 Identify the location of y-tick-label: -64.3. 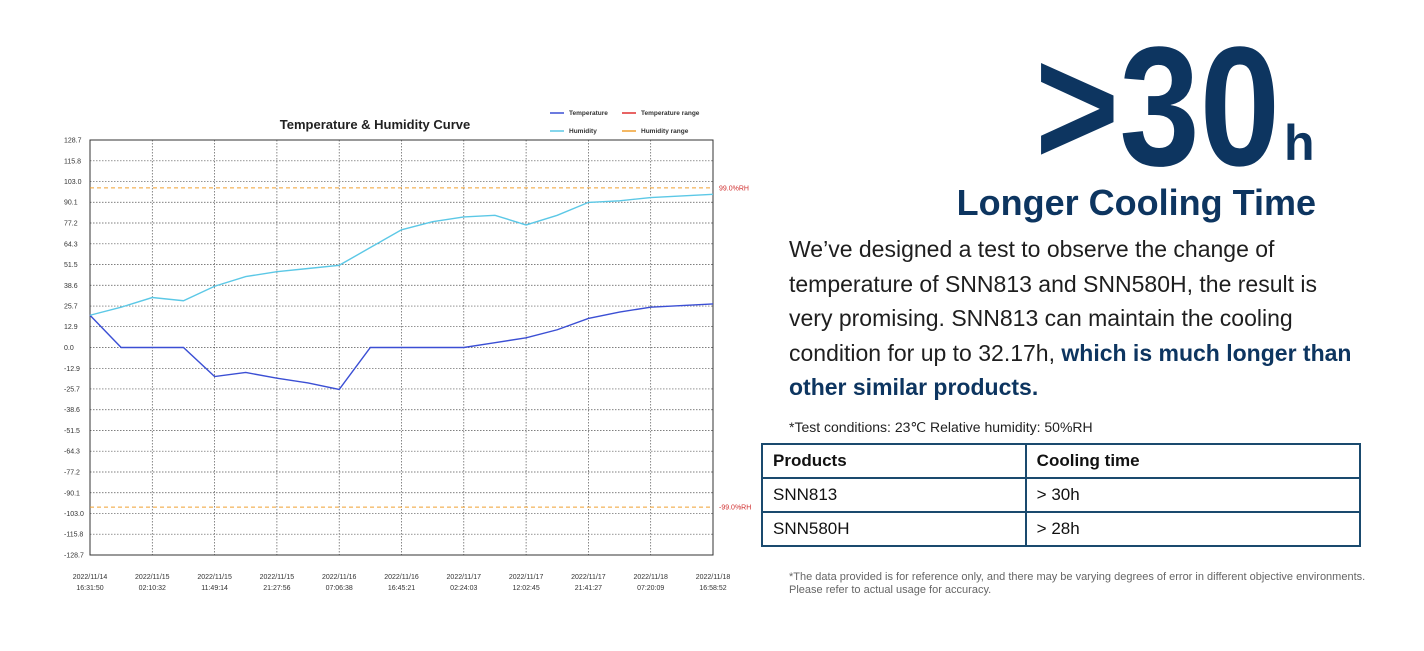
(72, 452).